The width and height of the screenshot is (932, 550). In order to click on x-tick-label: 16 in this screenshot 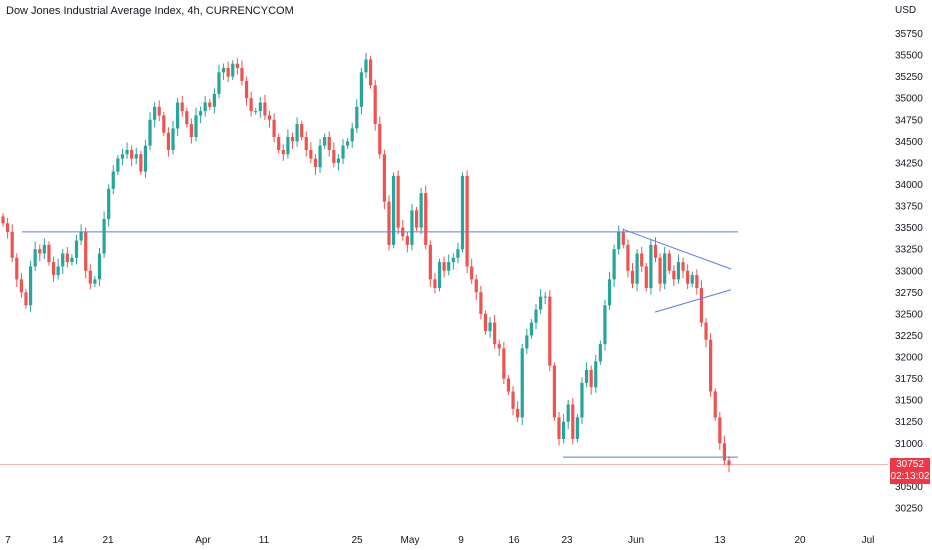, I will do `click(514, 540)`.